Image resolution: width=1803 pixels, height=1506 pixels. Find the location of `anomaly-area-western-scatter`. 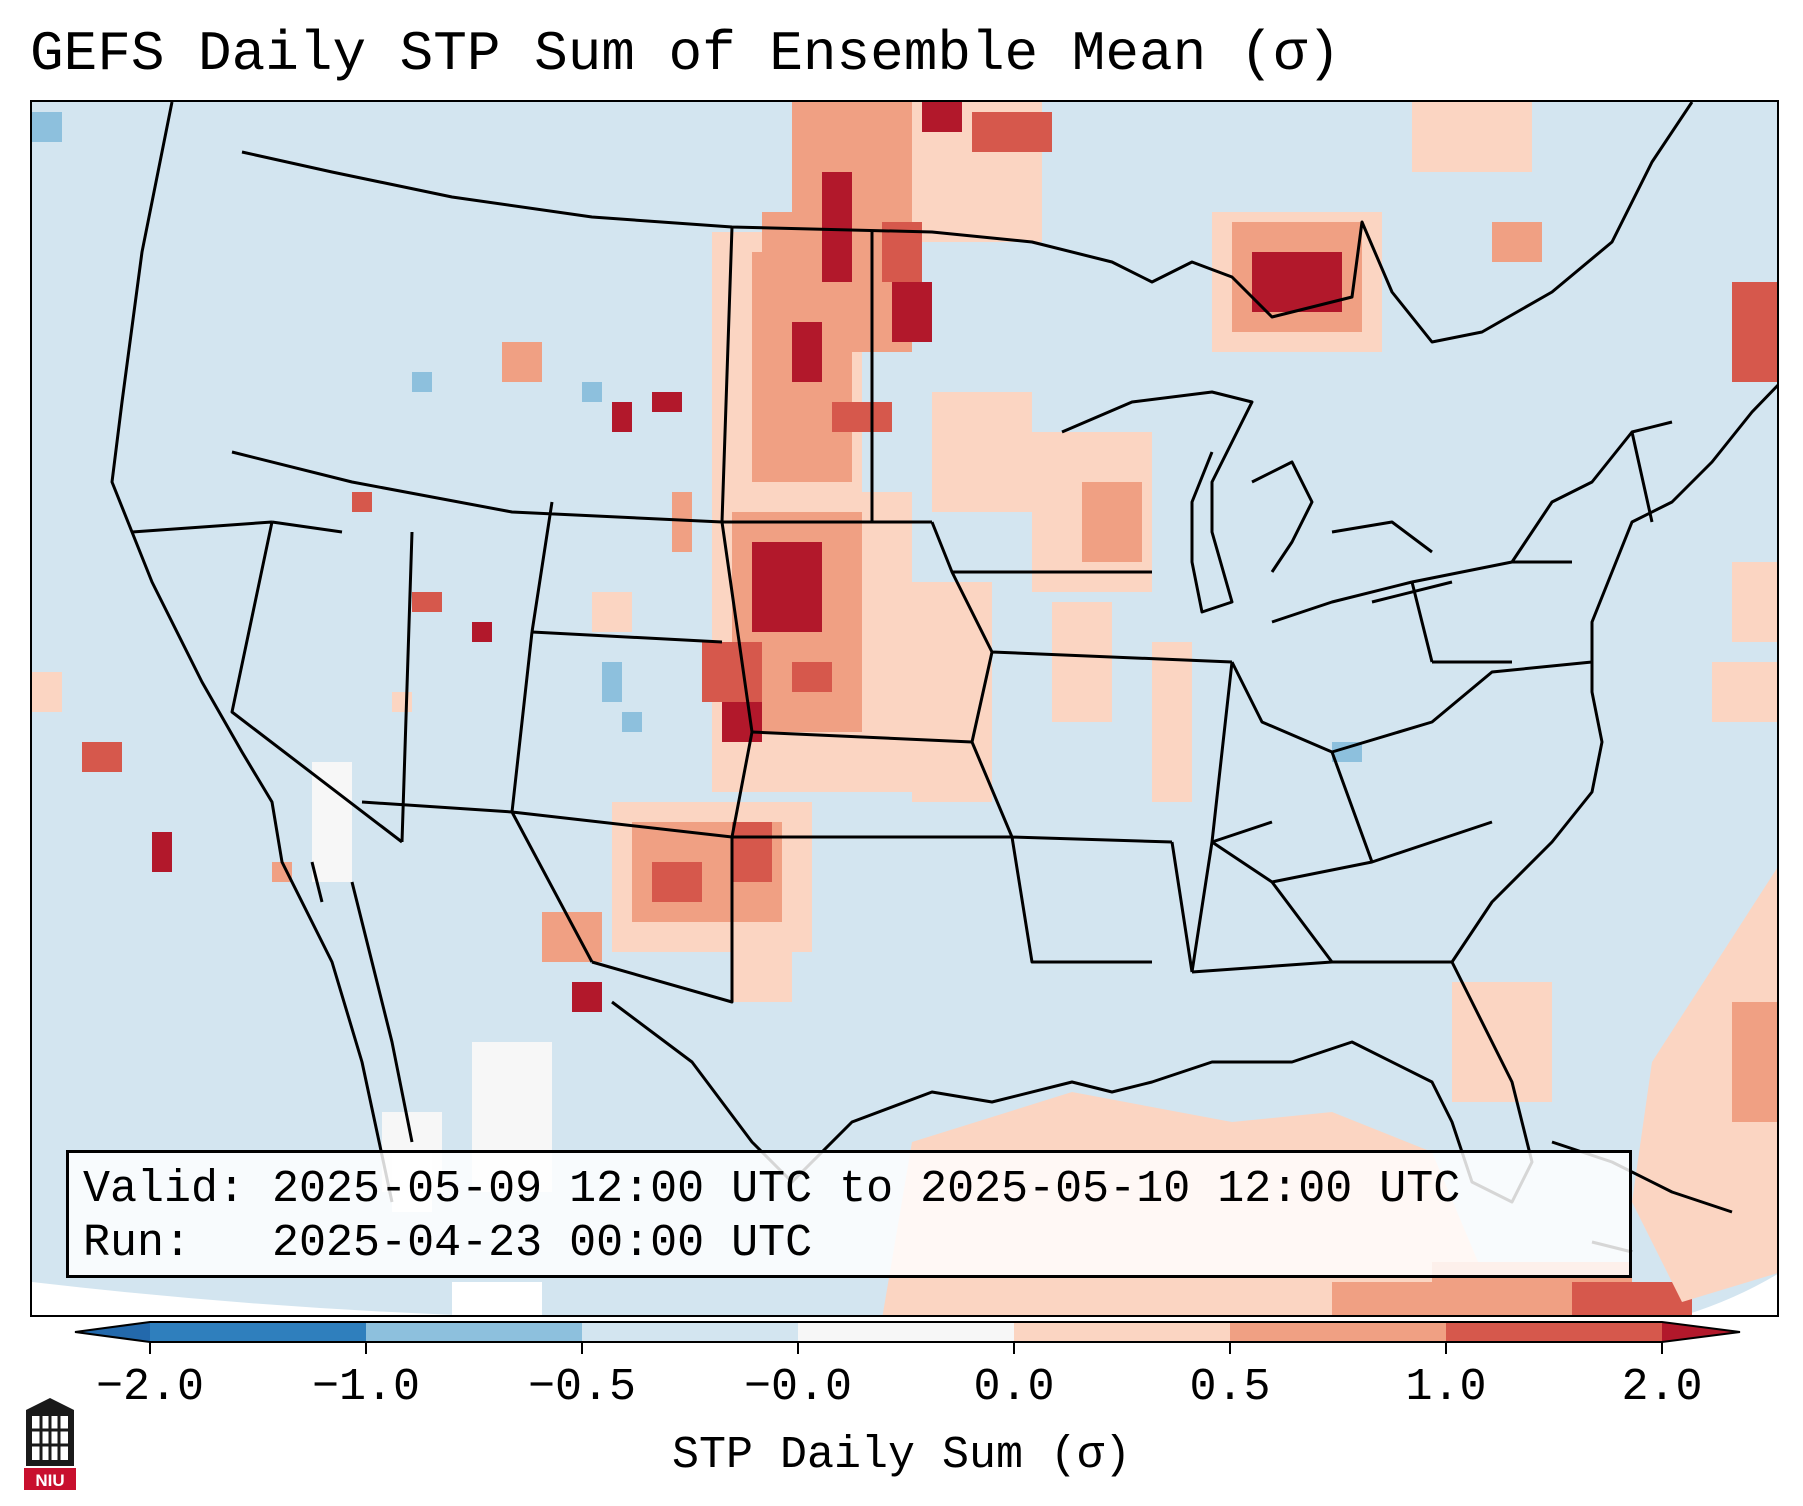

anomaly-area-western-scatter is located at coordinates (362, 612).